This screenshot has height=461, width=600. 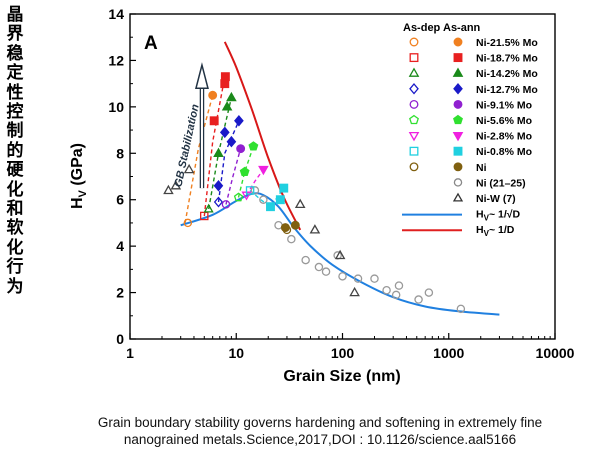 What do you see at coordinates (480, 215) in the screenshot?
I see `legend-label-main: H` at bounding box center [480, 215].